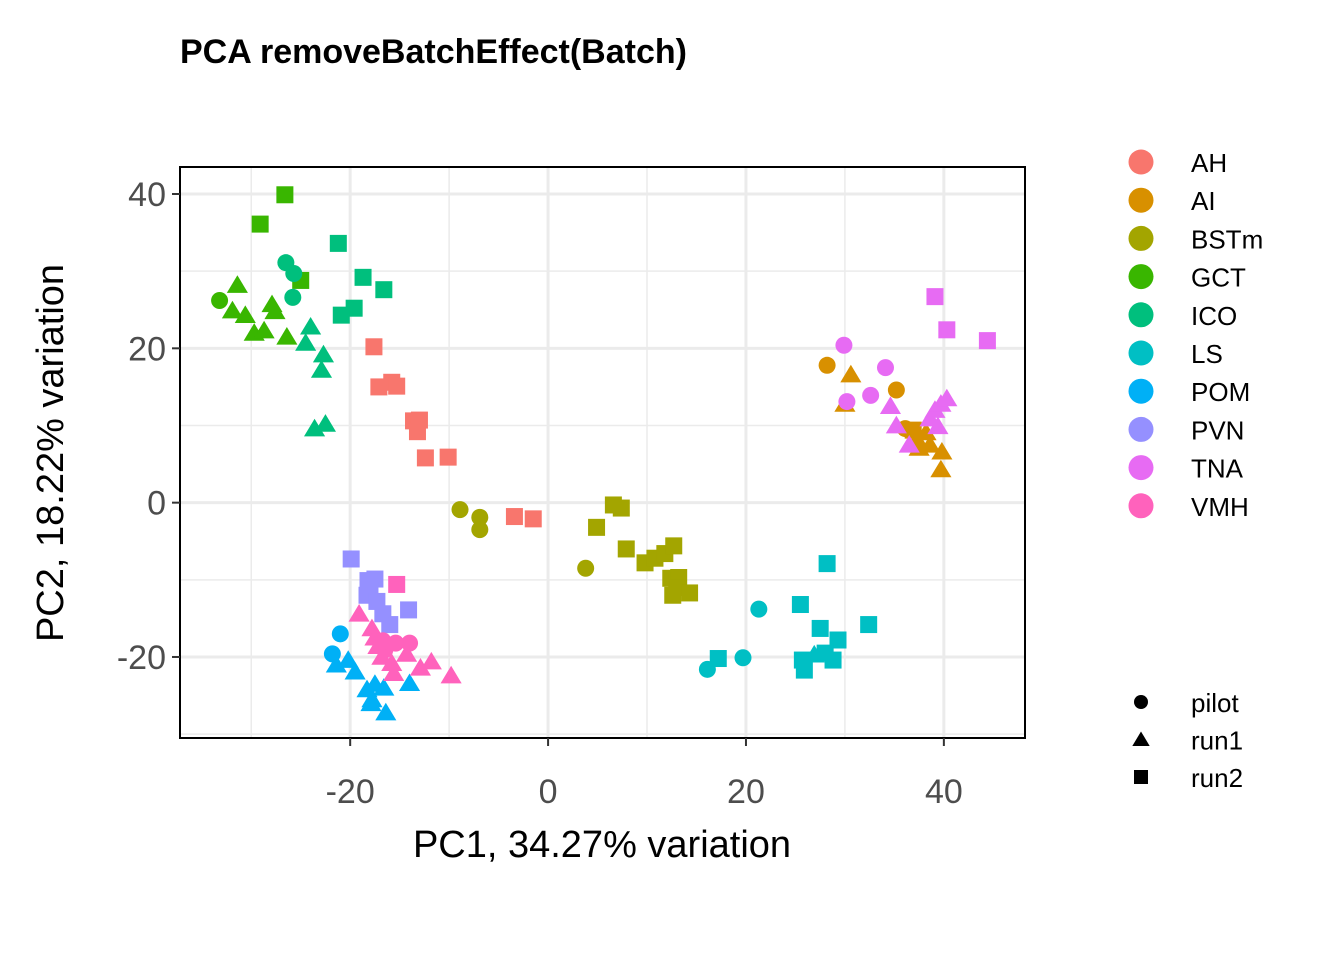  I want to click on legend-label-run1: run1, so click(1217, 741).